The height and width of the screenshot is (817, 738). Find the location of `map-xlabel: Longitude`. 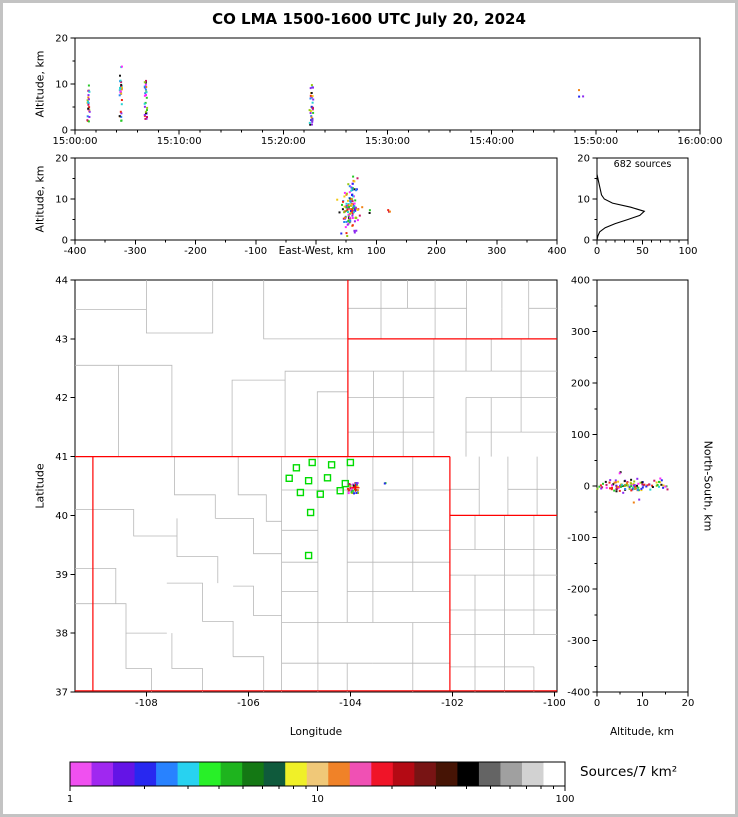

map-xlabel: Longitude is located at coordinates (316, 732).